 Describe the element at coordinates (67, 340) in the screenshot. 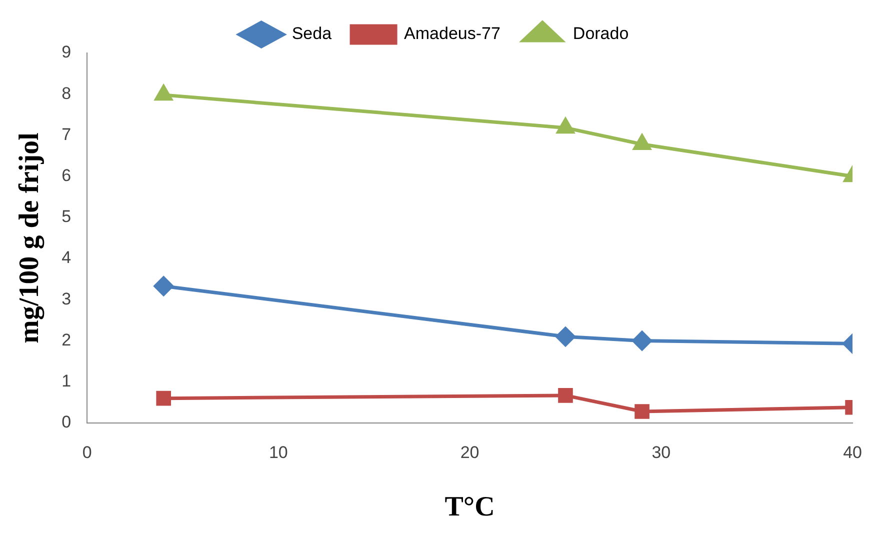

I see `y-tick-label: 2` at that location.